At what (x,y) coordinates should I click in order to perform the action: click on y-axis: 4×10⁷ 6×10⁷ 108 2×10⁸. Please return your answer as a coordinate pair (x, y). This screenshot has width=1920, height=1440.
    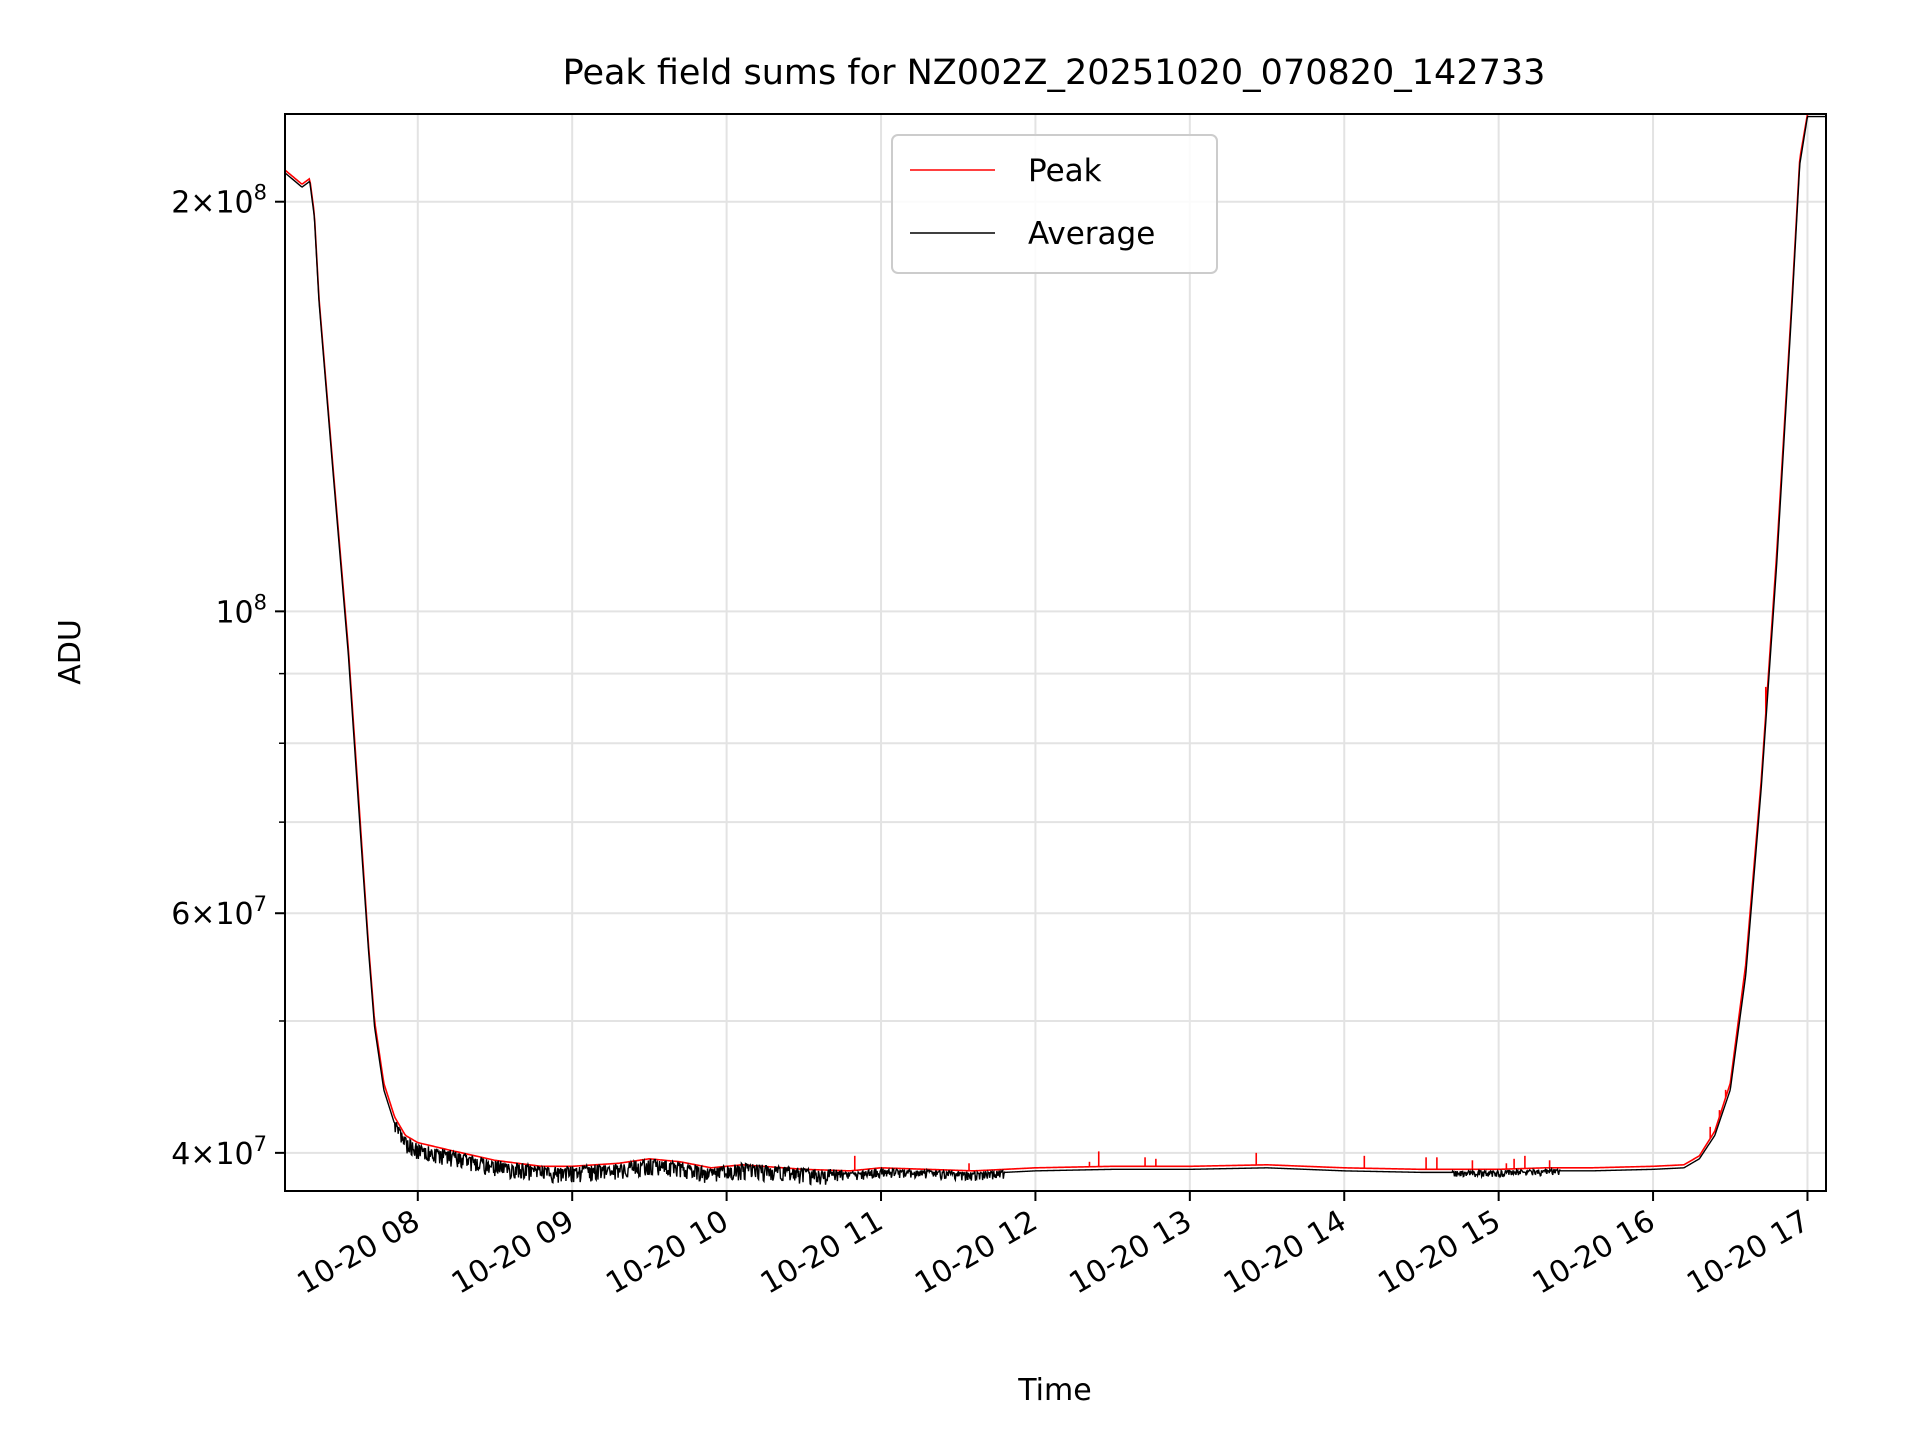
    Looking at the image, I should click on (228, 676).